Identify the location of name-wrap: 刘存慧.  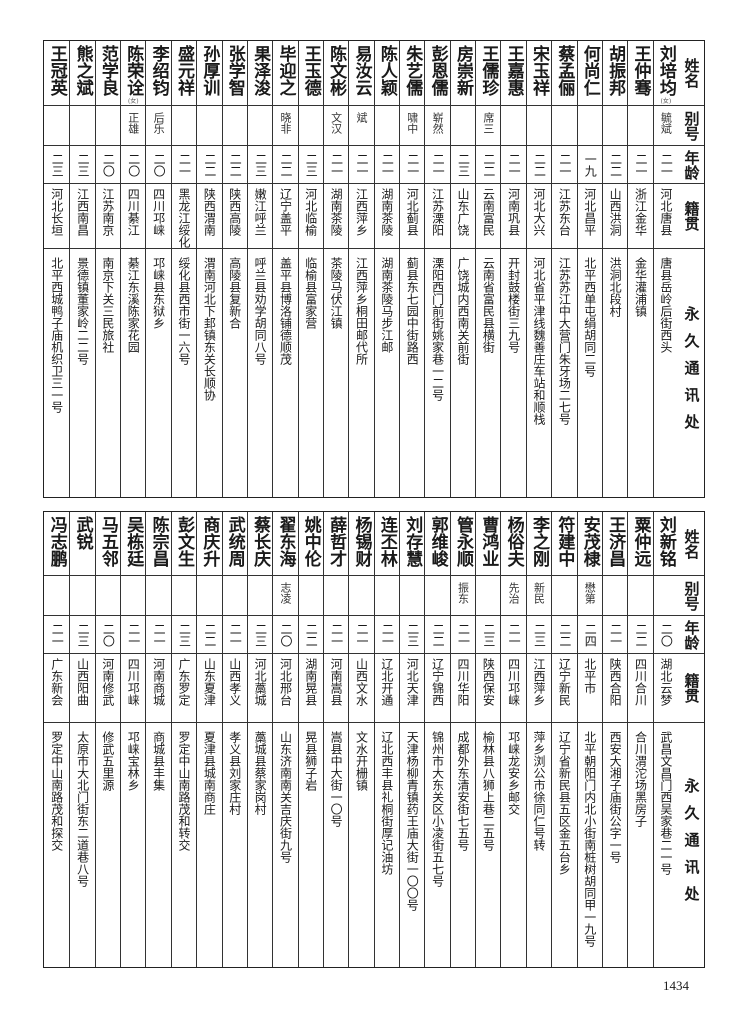
(412, 541).